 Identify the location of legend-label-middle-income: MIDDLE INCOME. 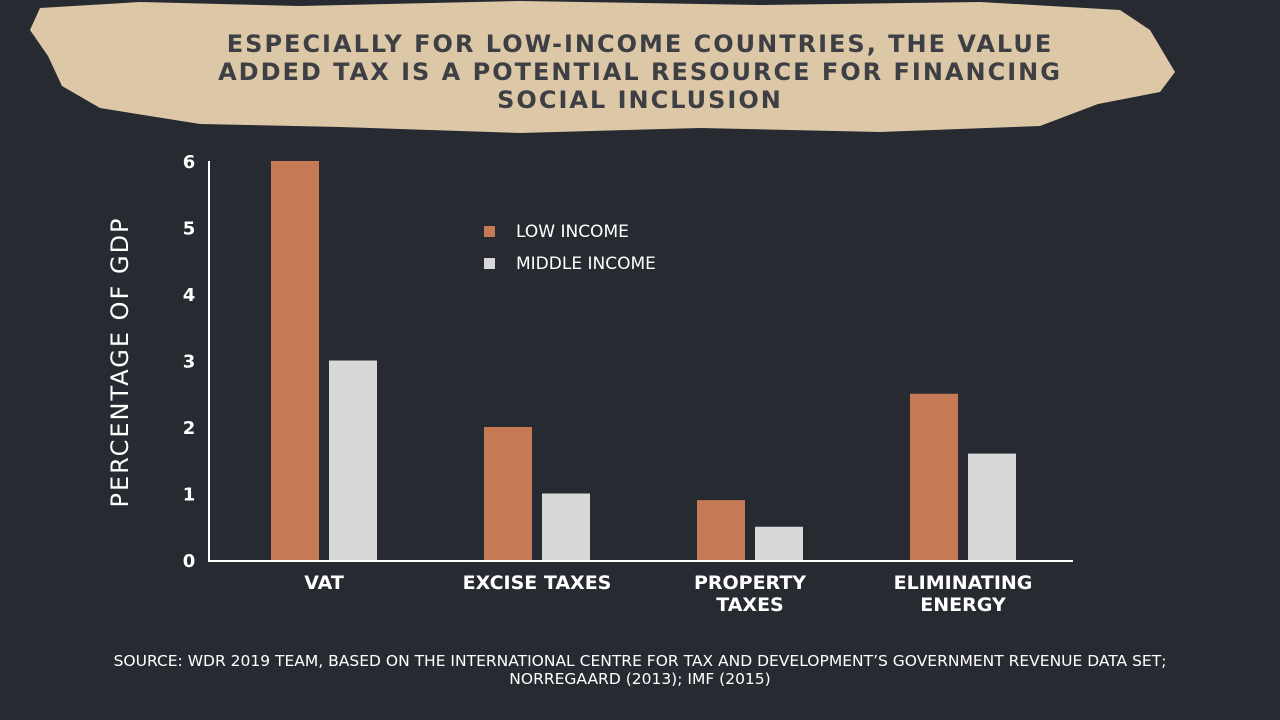
(586, 264).